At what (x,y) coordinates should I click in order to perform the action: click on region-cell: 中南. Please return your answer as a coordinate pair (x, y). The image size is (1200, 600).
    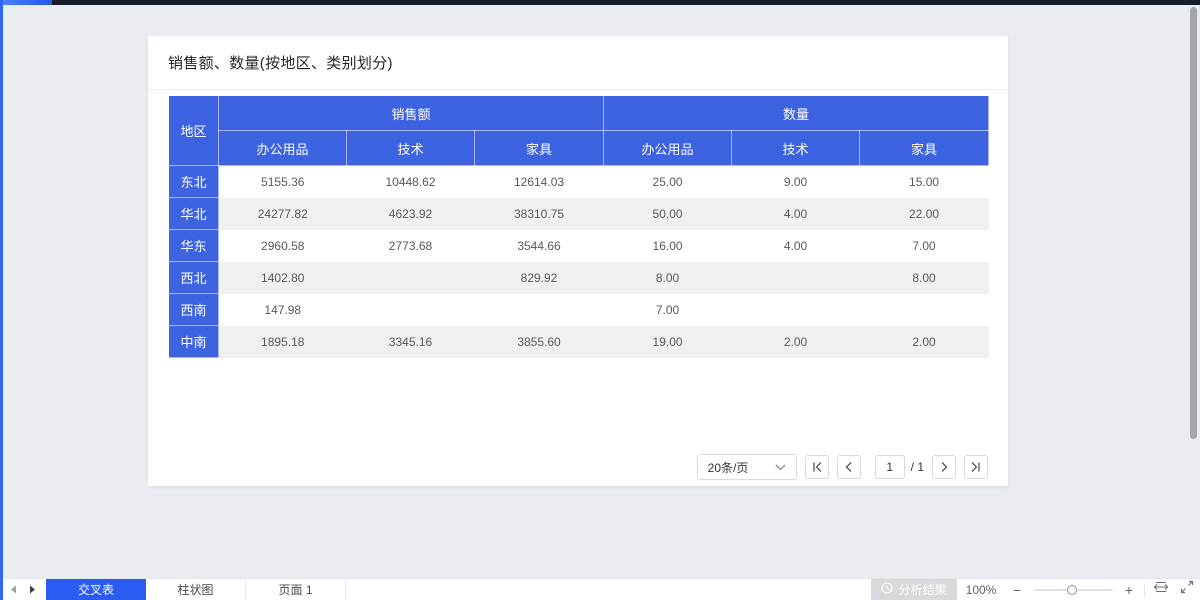
    Looking at the image, I should click on (193, 341).